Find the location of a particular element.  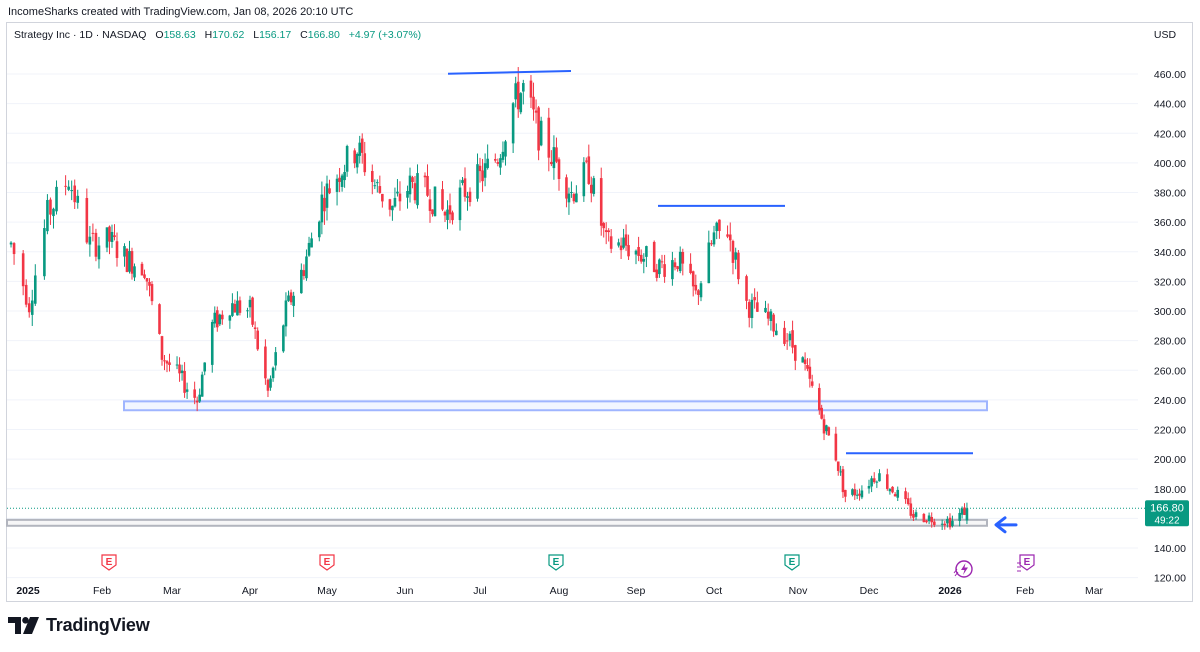

tradingview-logo: TradingView is located at coordinates (79, 625).